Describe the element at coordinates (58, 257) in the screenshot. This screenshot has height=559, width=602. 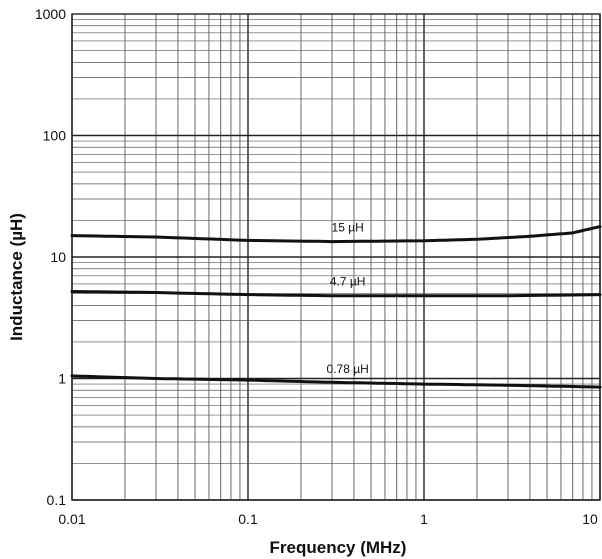
I see `y-tick-label: 10` at that location.